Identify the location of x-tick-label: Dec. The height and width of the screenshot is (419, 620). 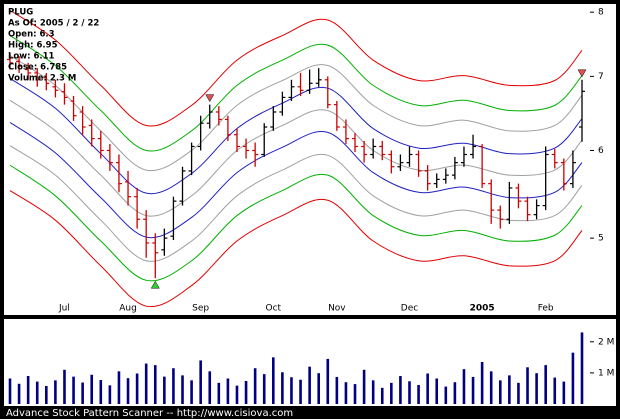
(409, 309).